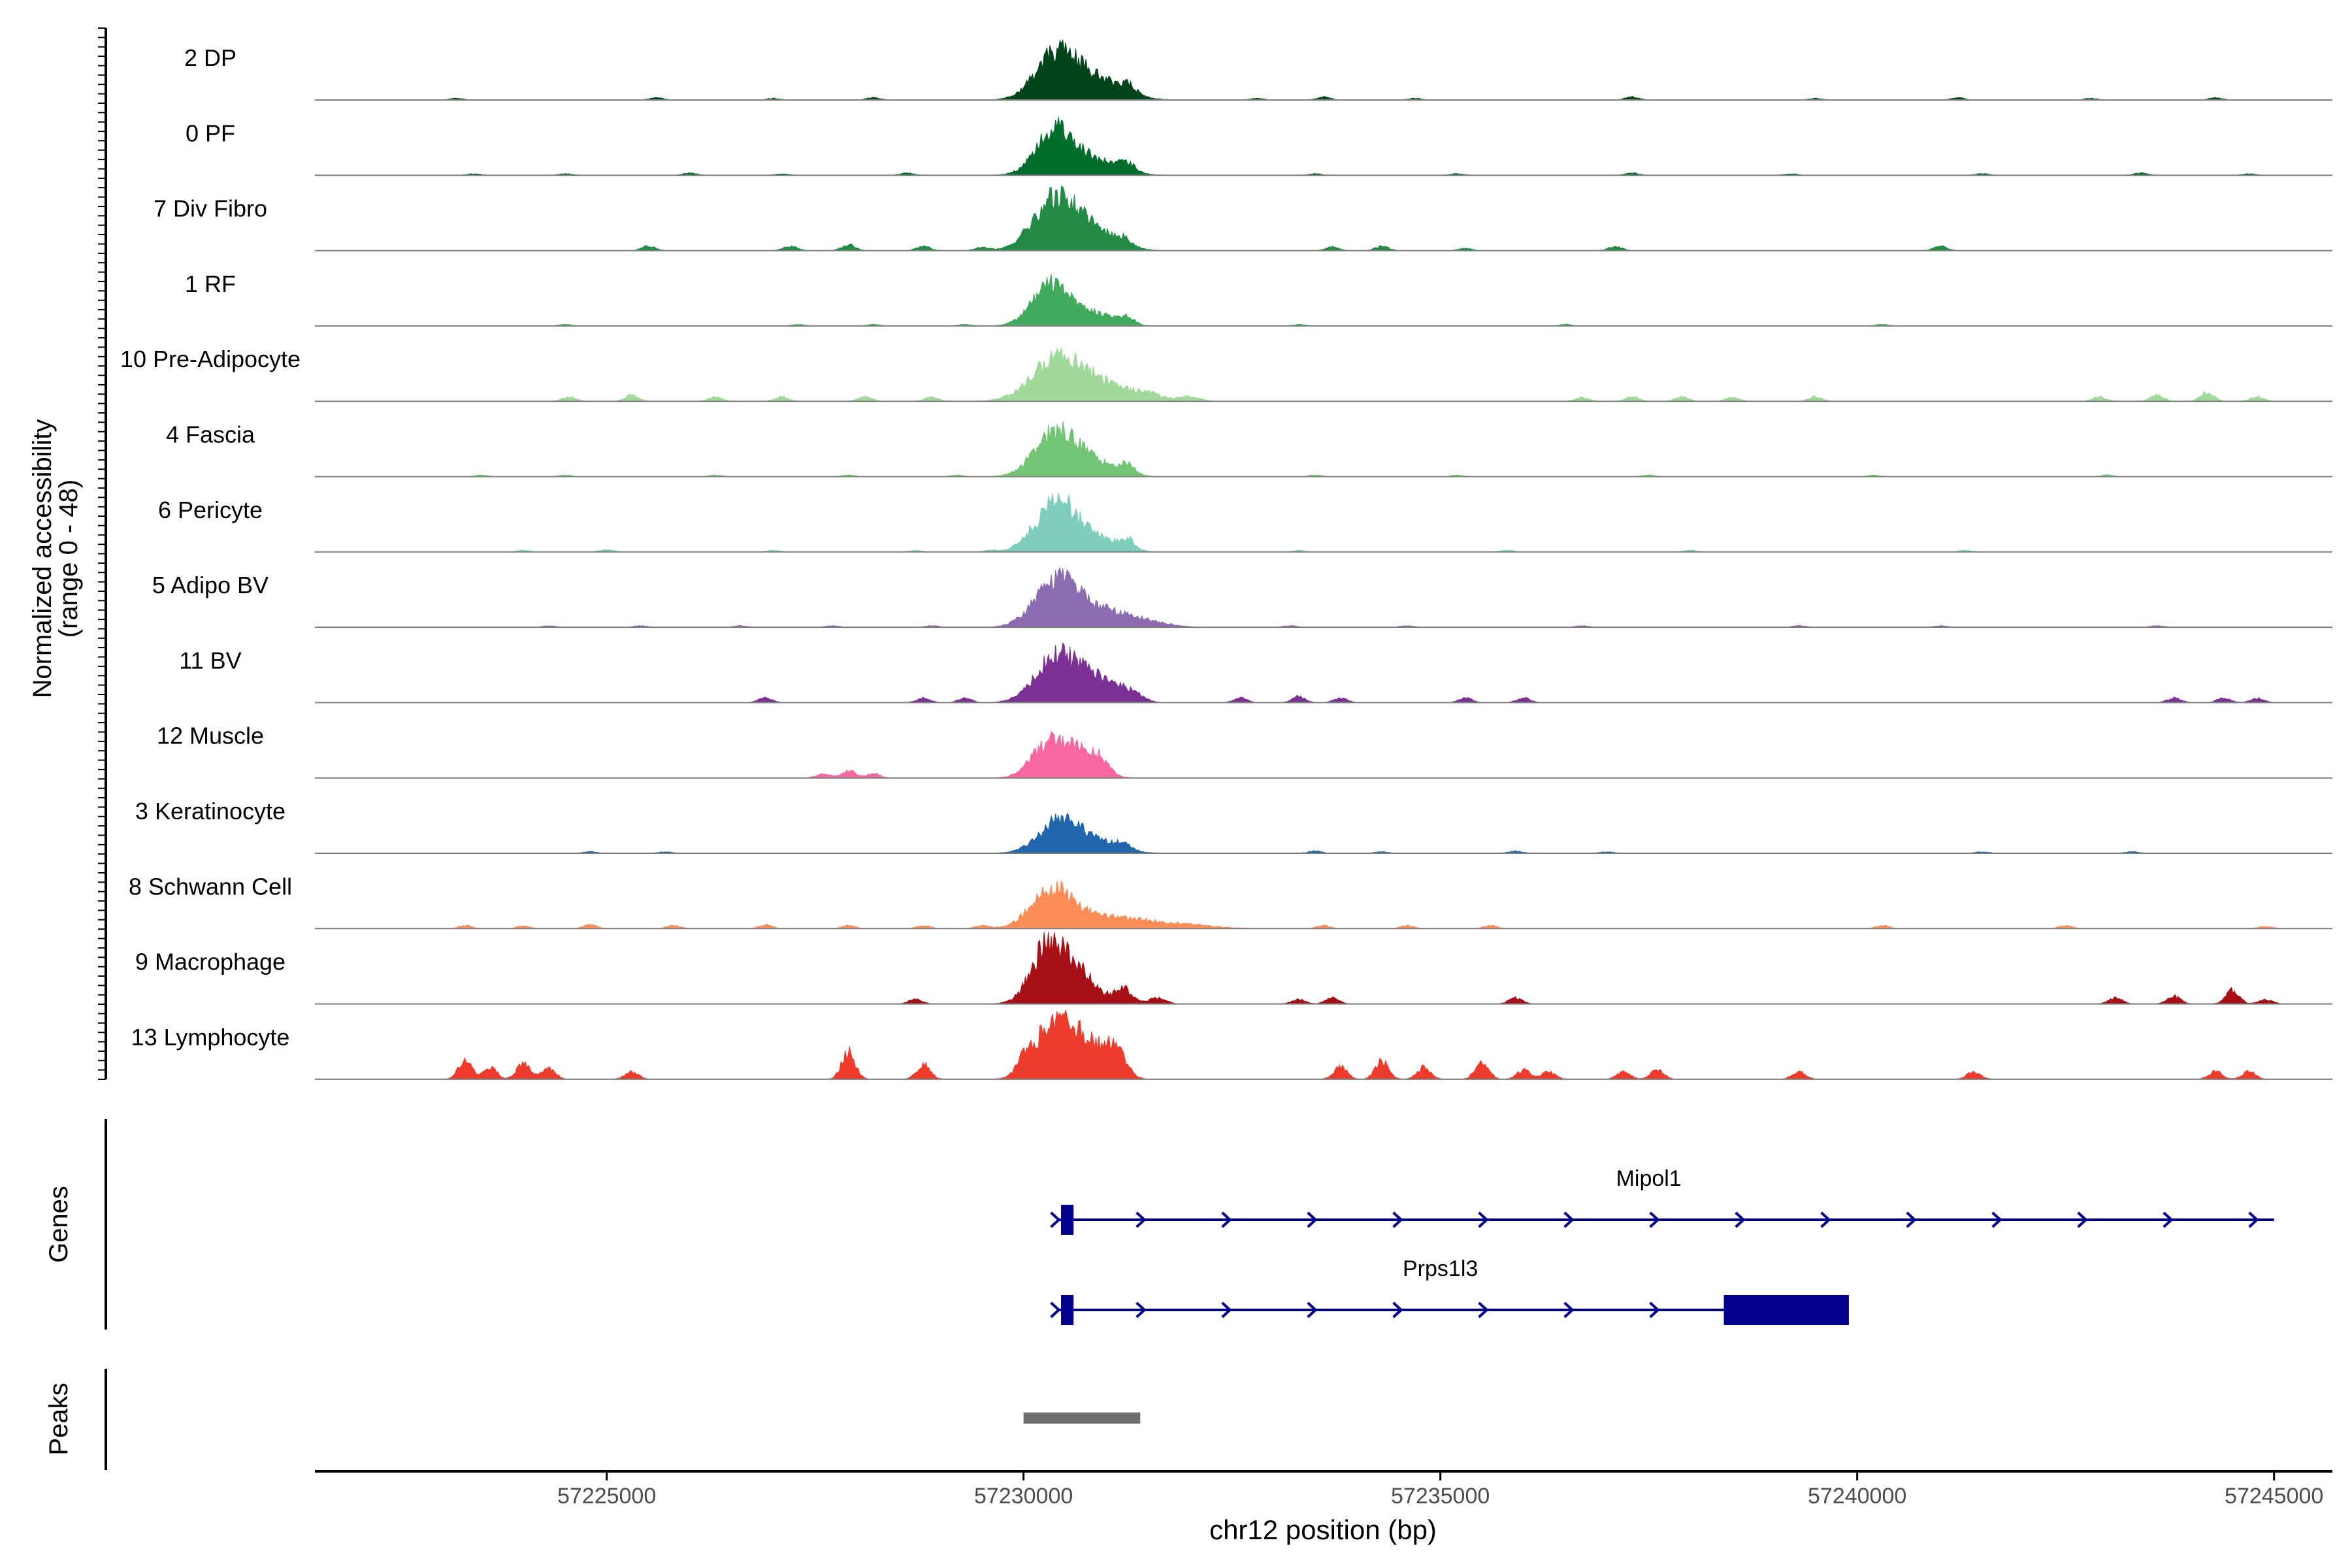 Image resolution: width=2352 pixels, height=1568 pixels. I want to click on track-13-lymphocyte: 13 Lymphocyte, so click(1231, 1044).